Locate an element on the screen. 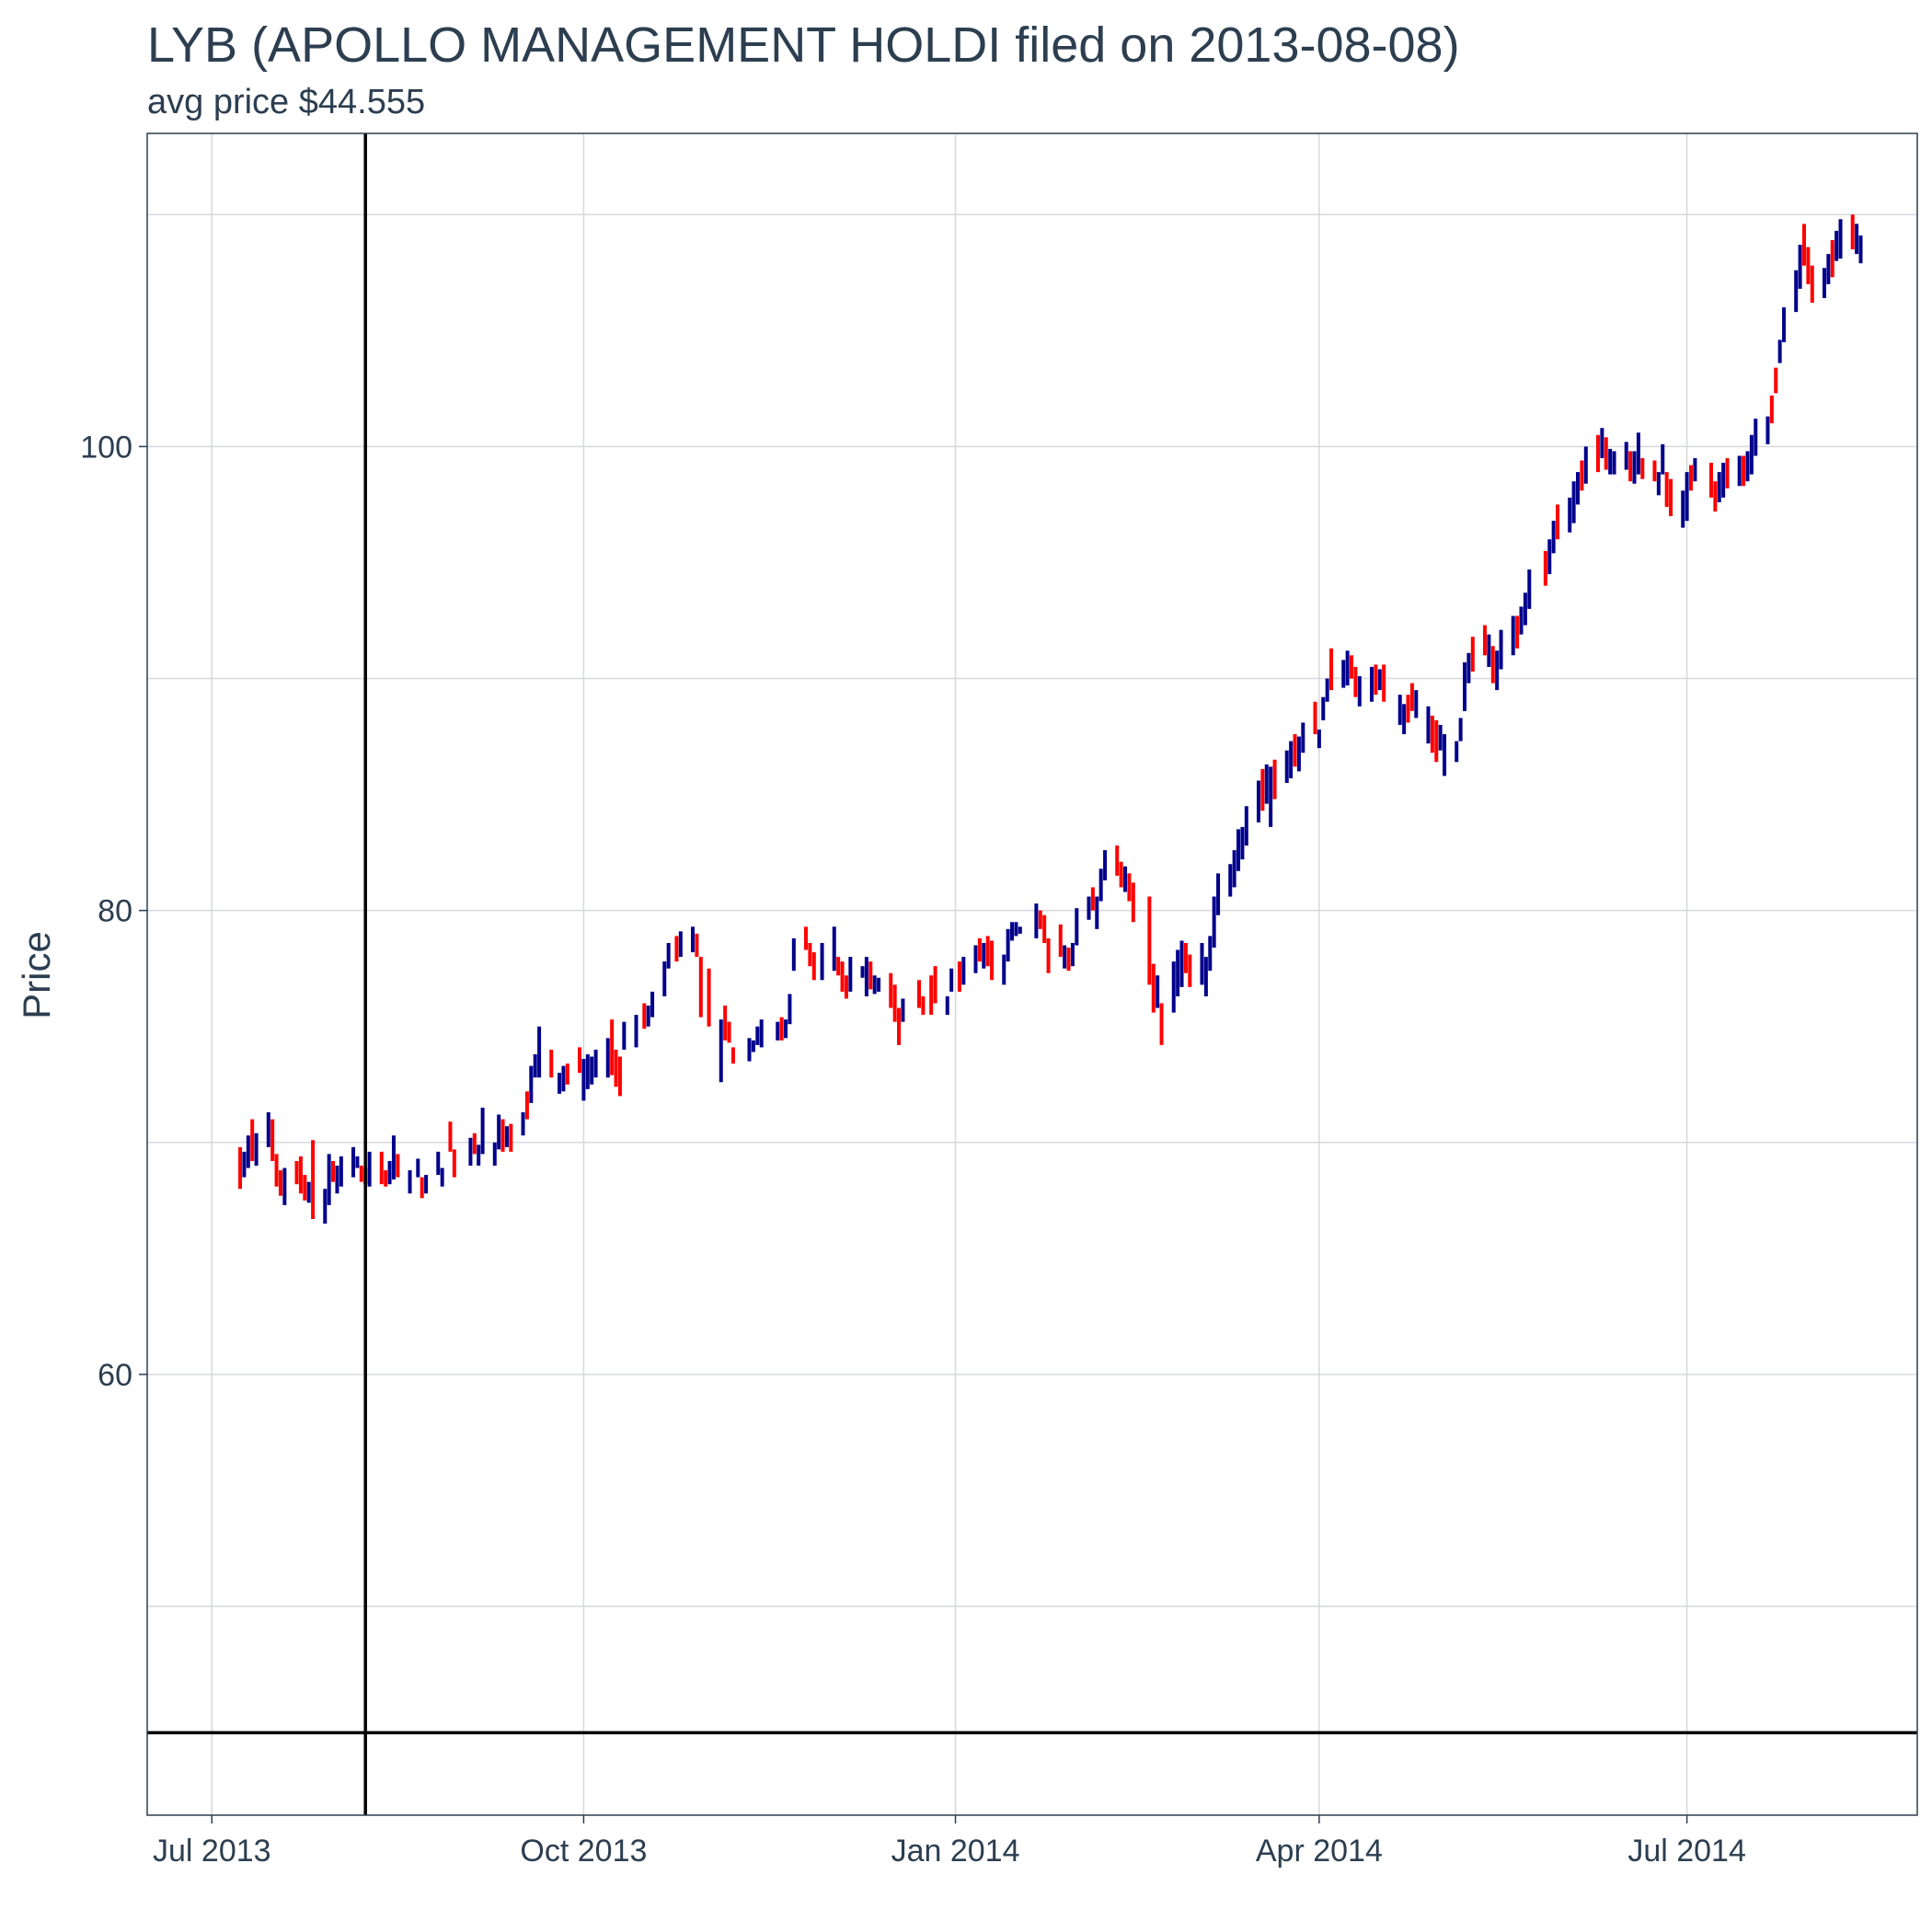  x-tick-label: Oct 2013 is located at coordinates (583, 1851).